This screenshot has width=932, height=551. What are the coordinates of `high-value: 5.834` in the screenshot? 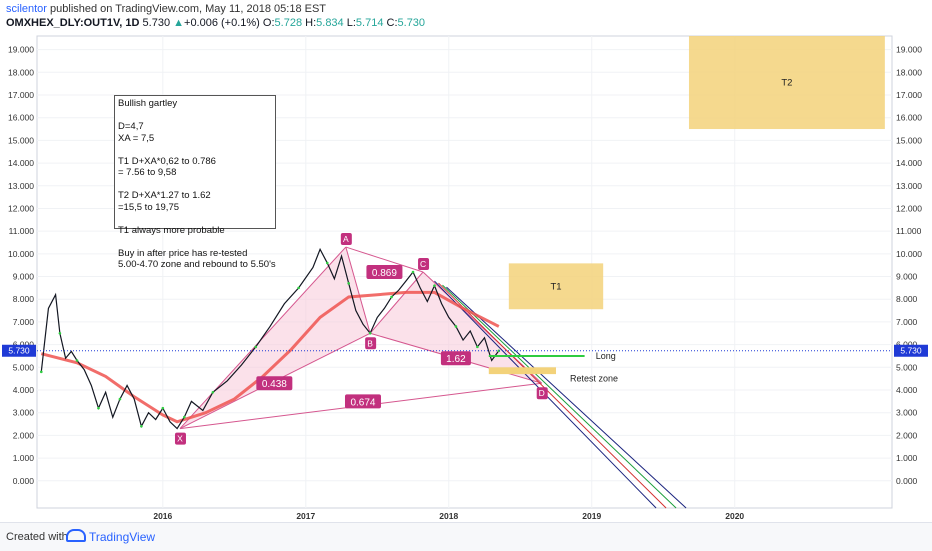 It's located at (330, 23).